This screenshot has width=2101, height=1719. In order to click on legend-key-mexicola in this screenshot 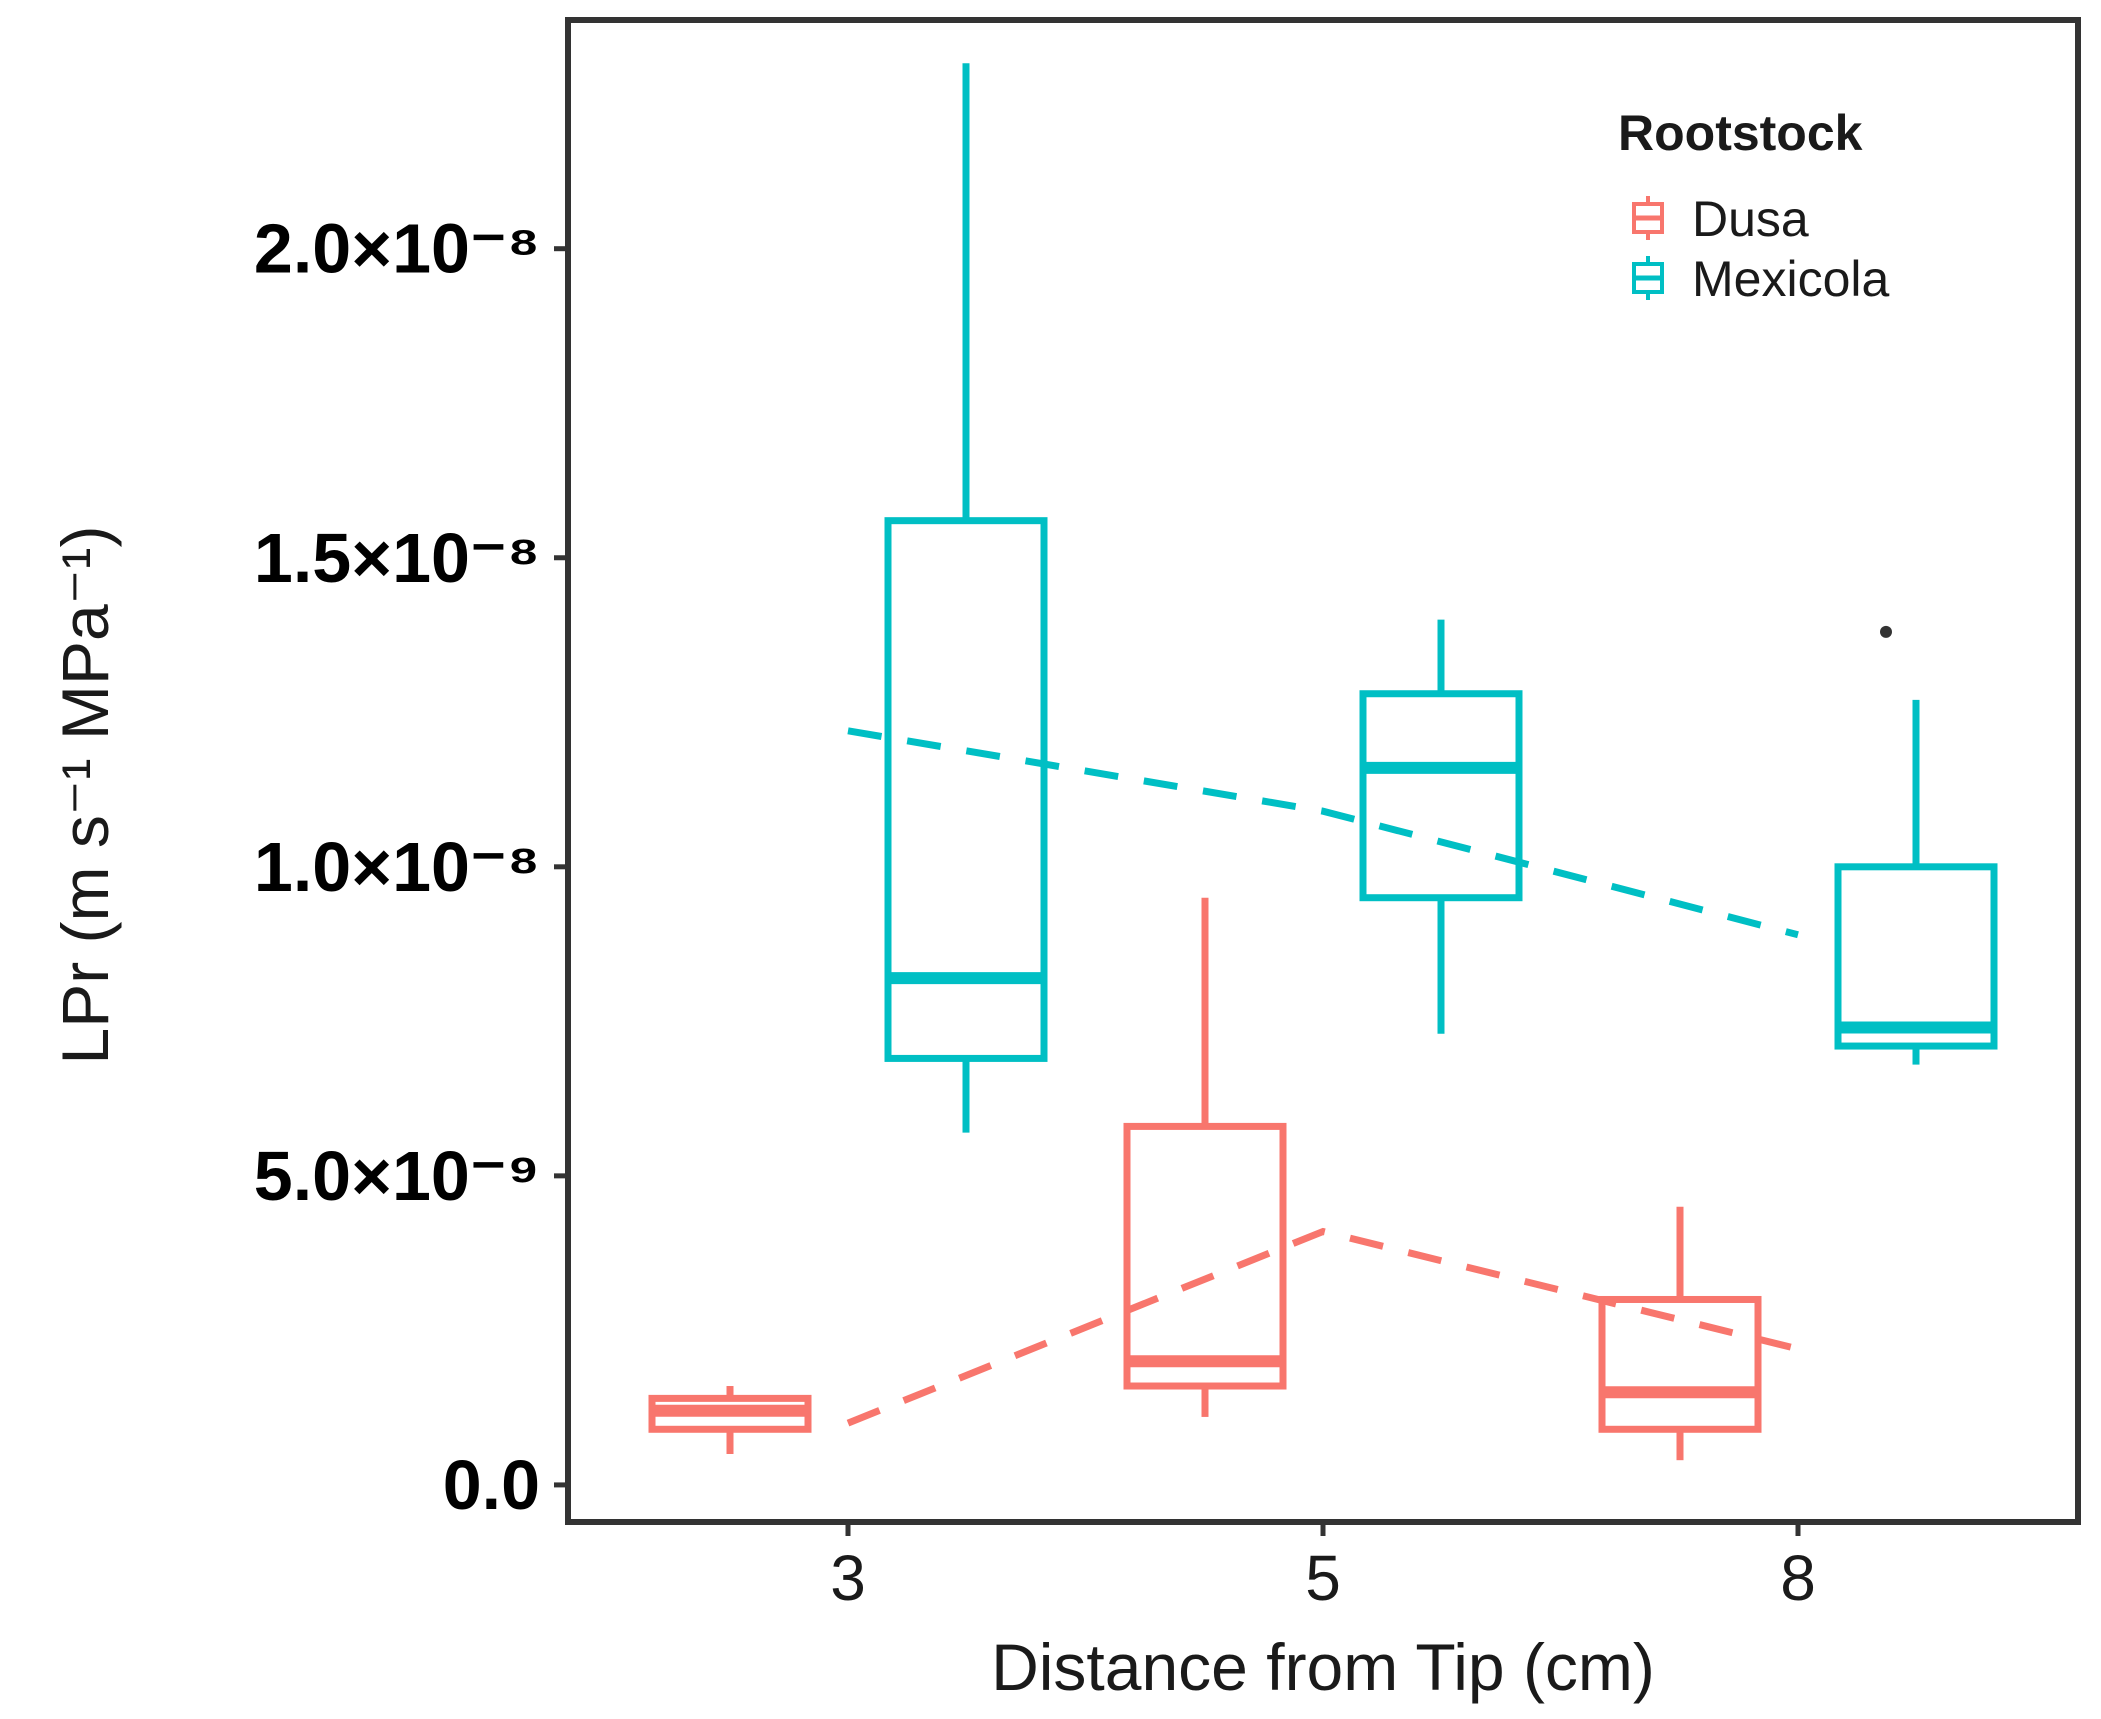, I will do `click(1648, 278)`.